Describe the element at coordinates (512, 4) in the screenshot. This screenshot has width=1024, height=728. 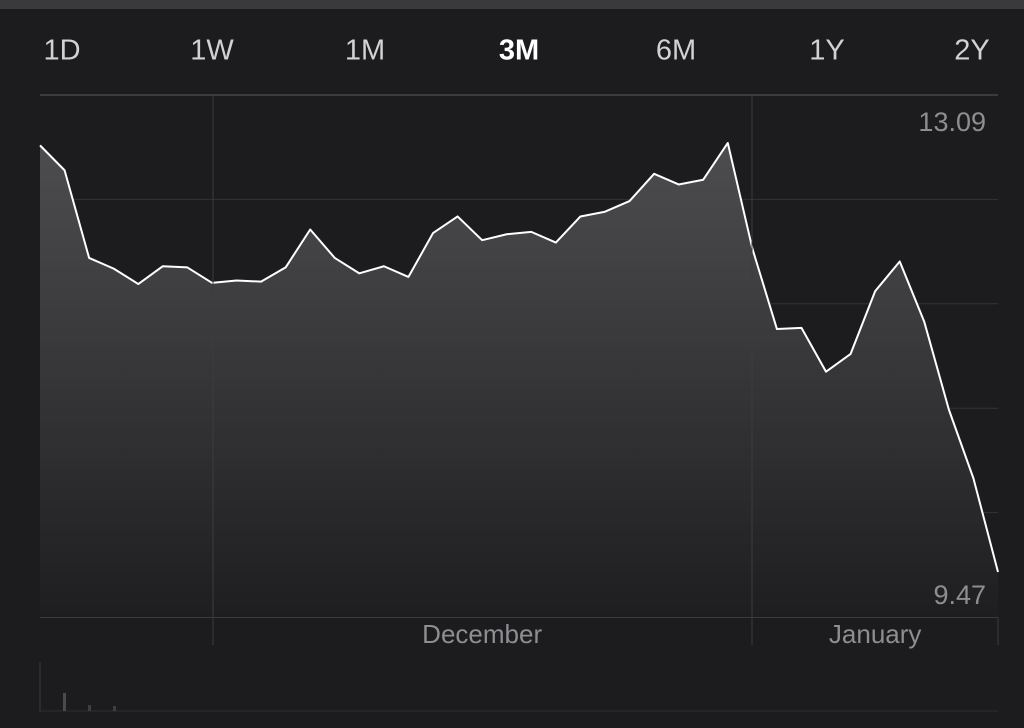
I see `top-bar` at that location.